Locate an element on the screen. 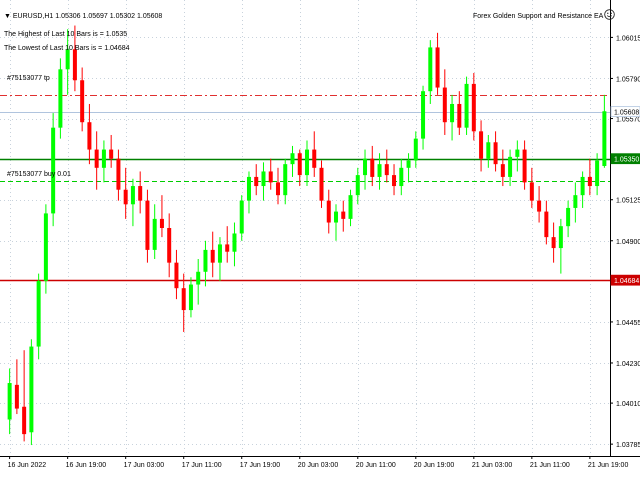 Image resolution: width=640 pixels, height=480 pixels. support-price-tag is located at coordinates (625, 159).